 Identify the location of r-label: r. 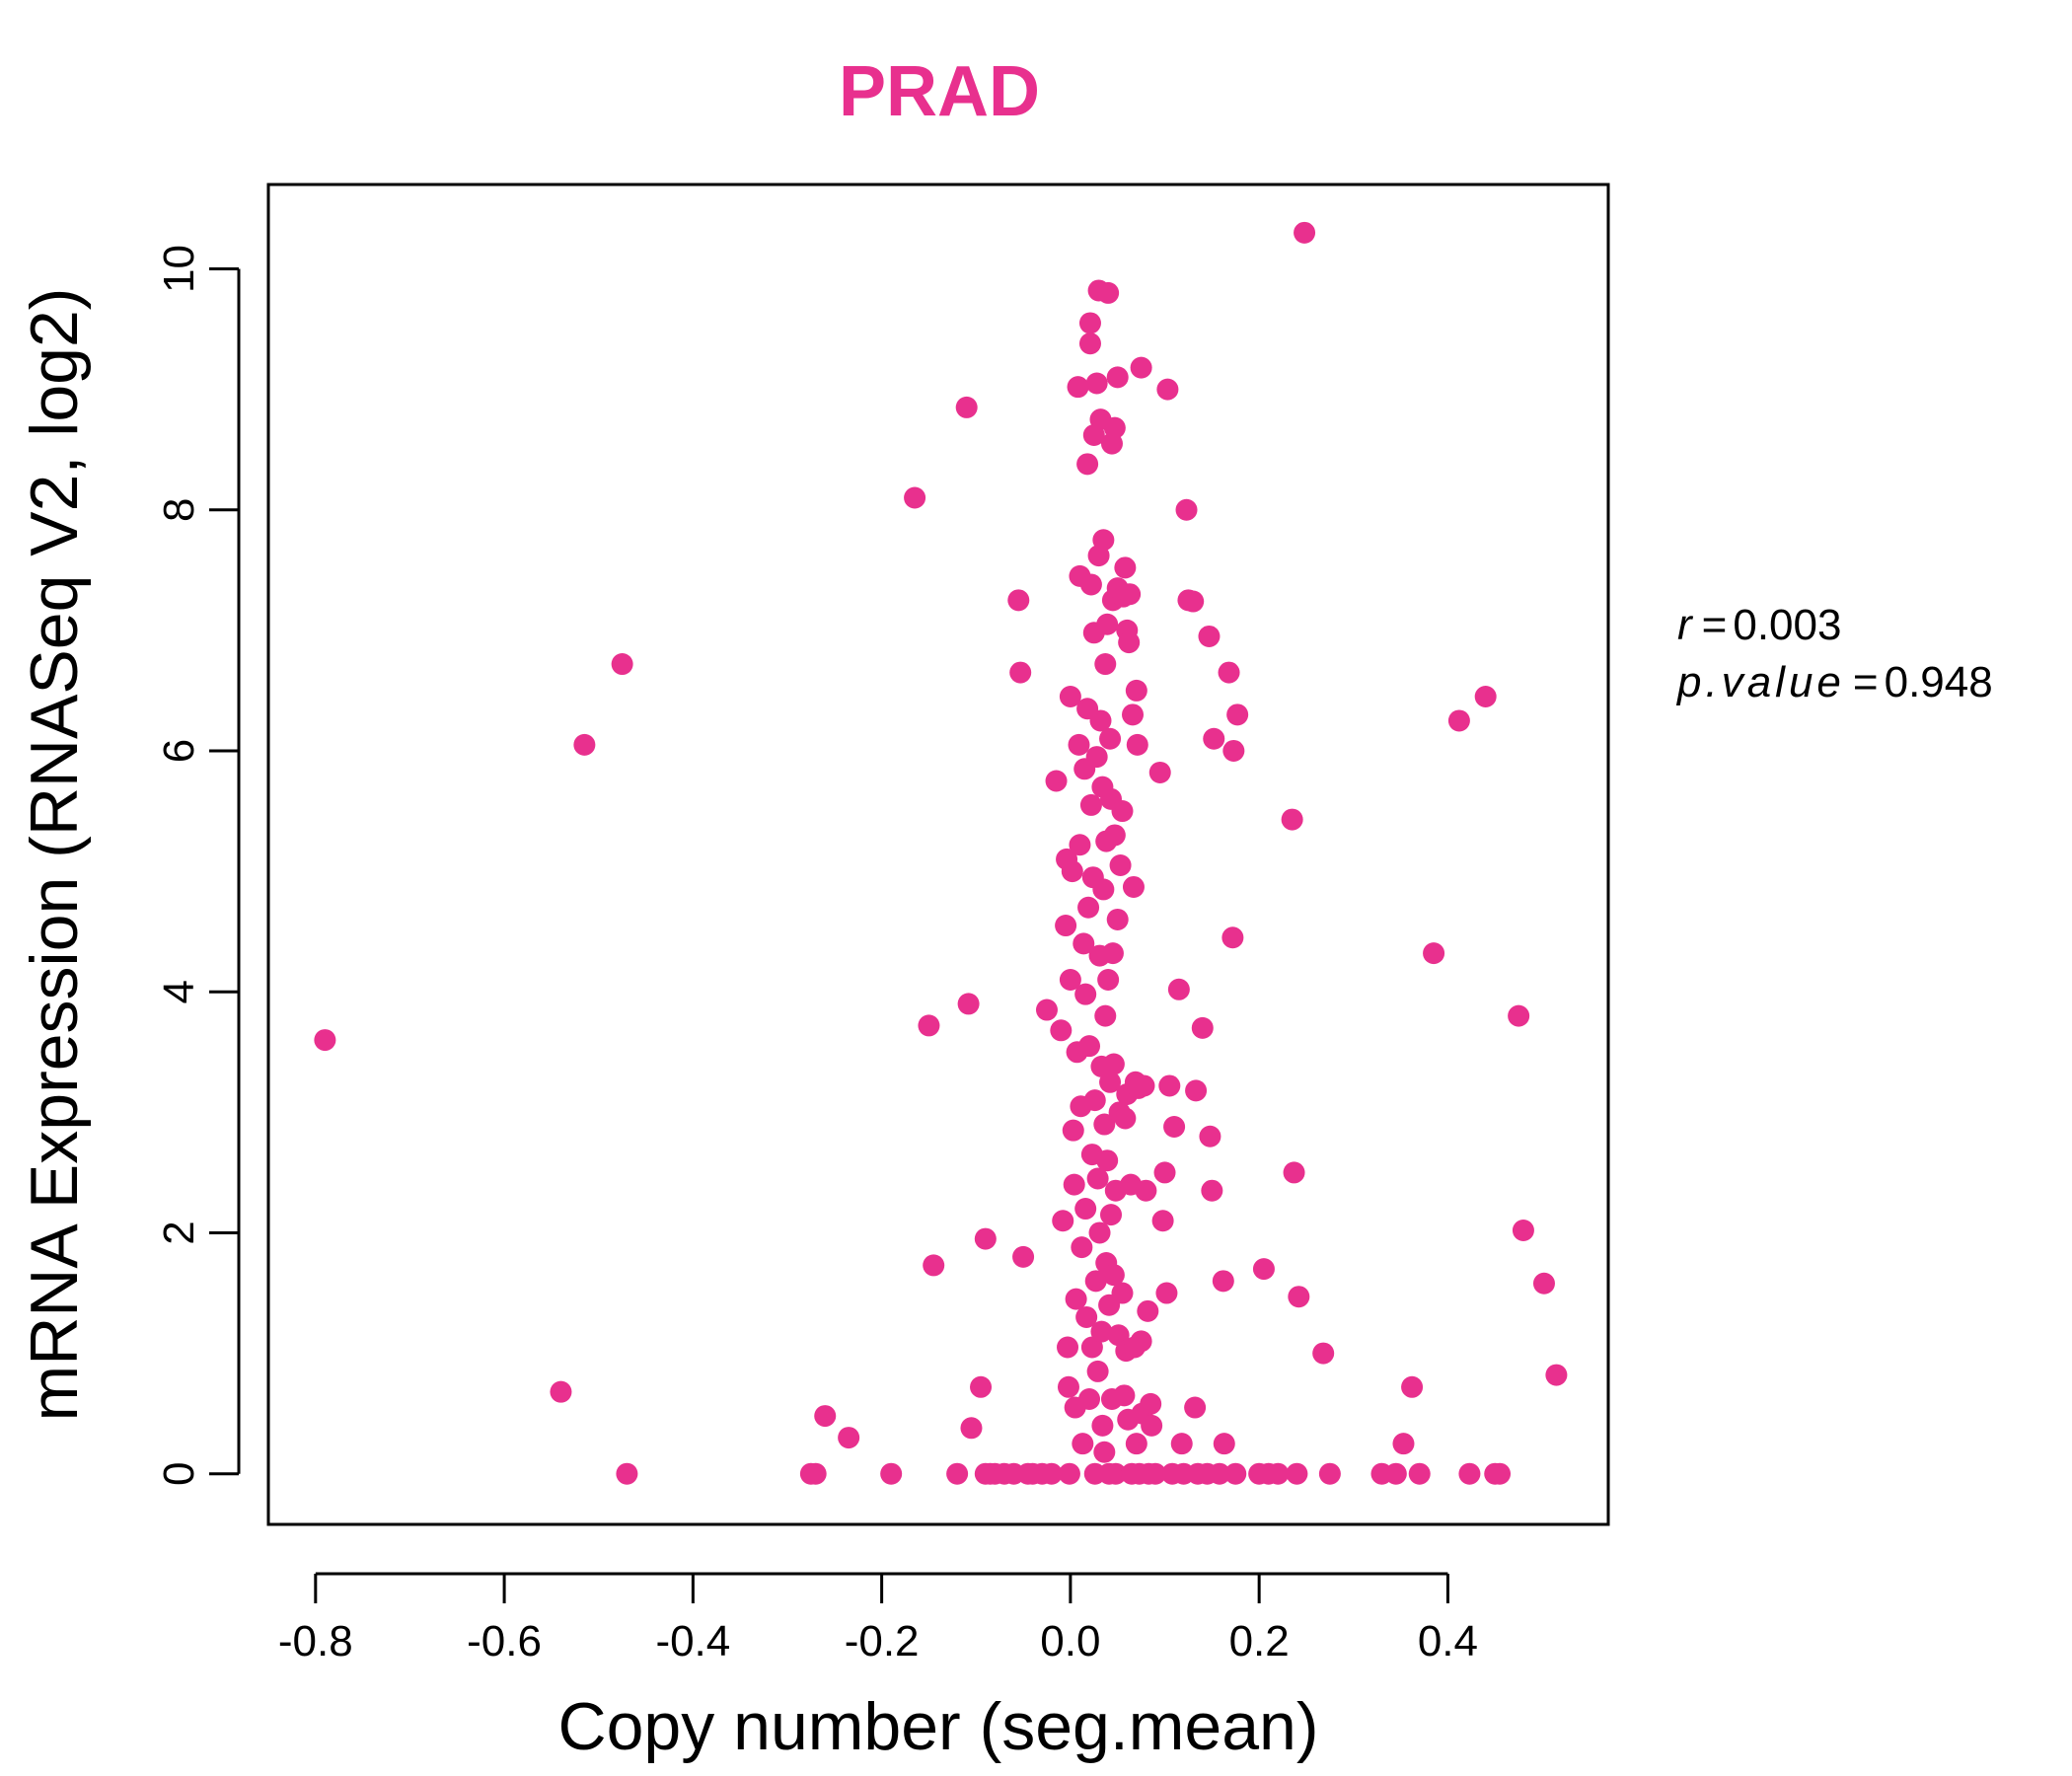
(1685, 625).